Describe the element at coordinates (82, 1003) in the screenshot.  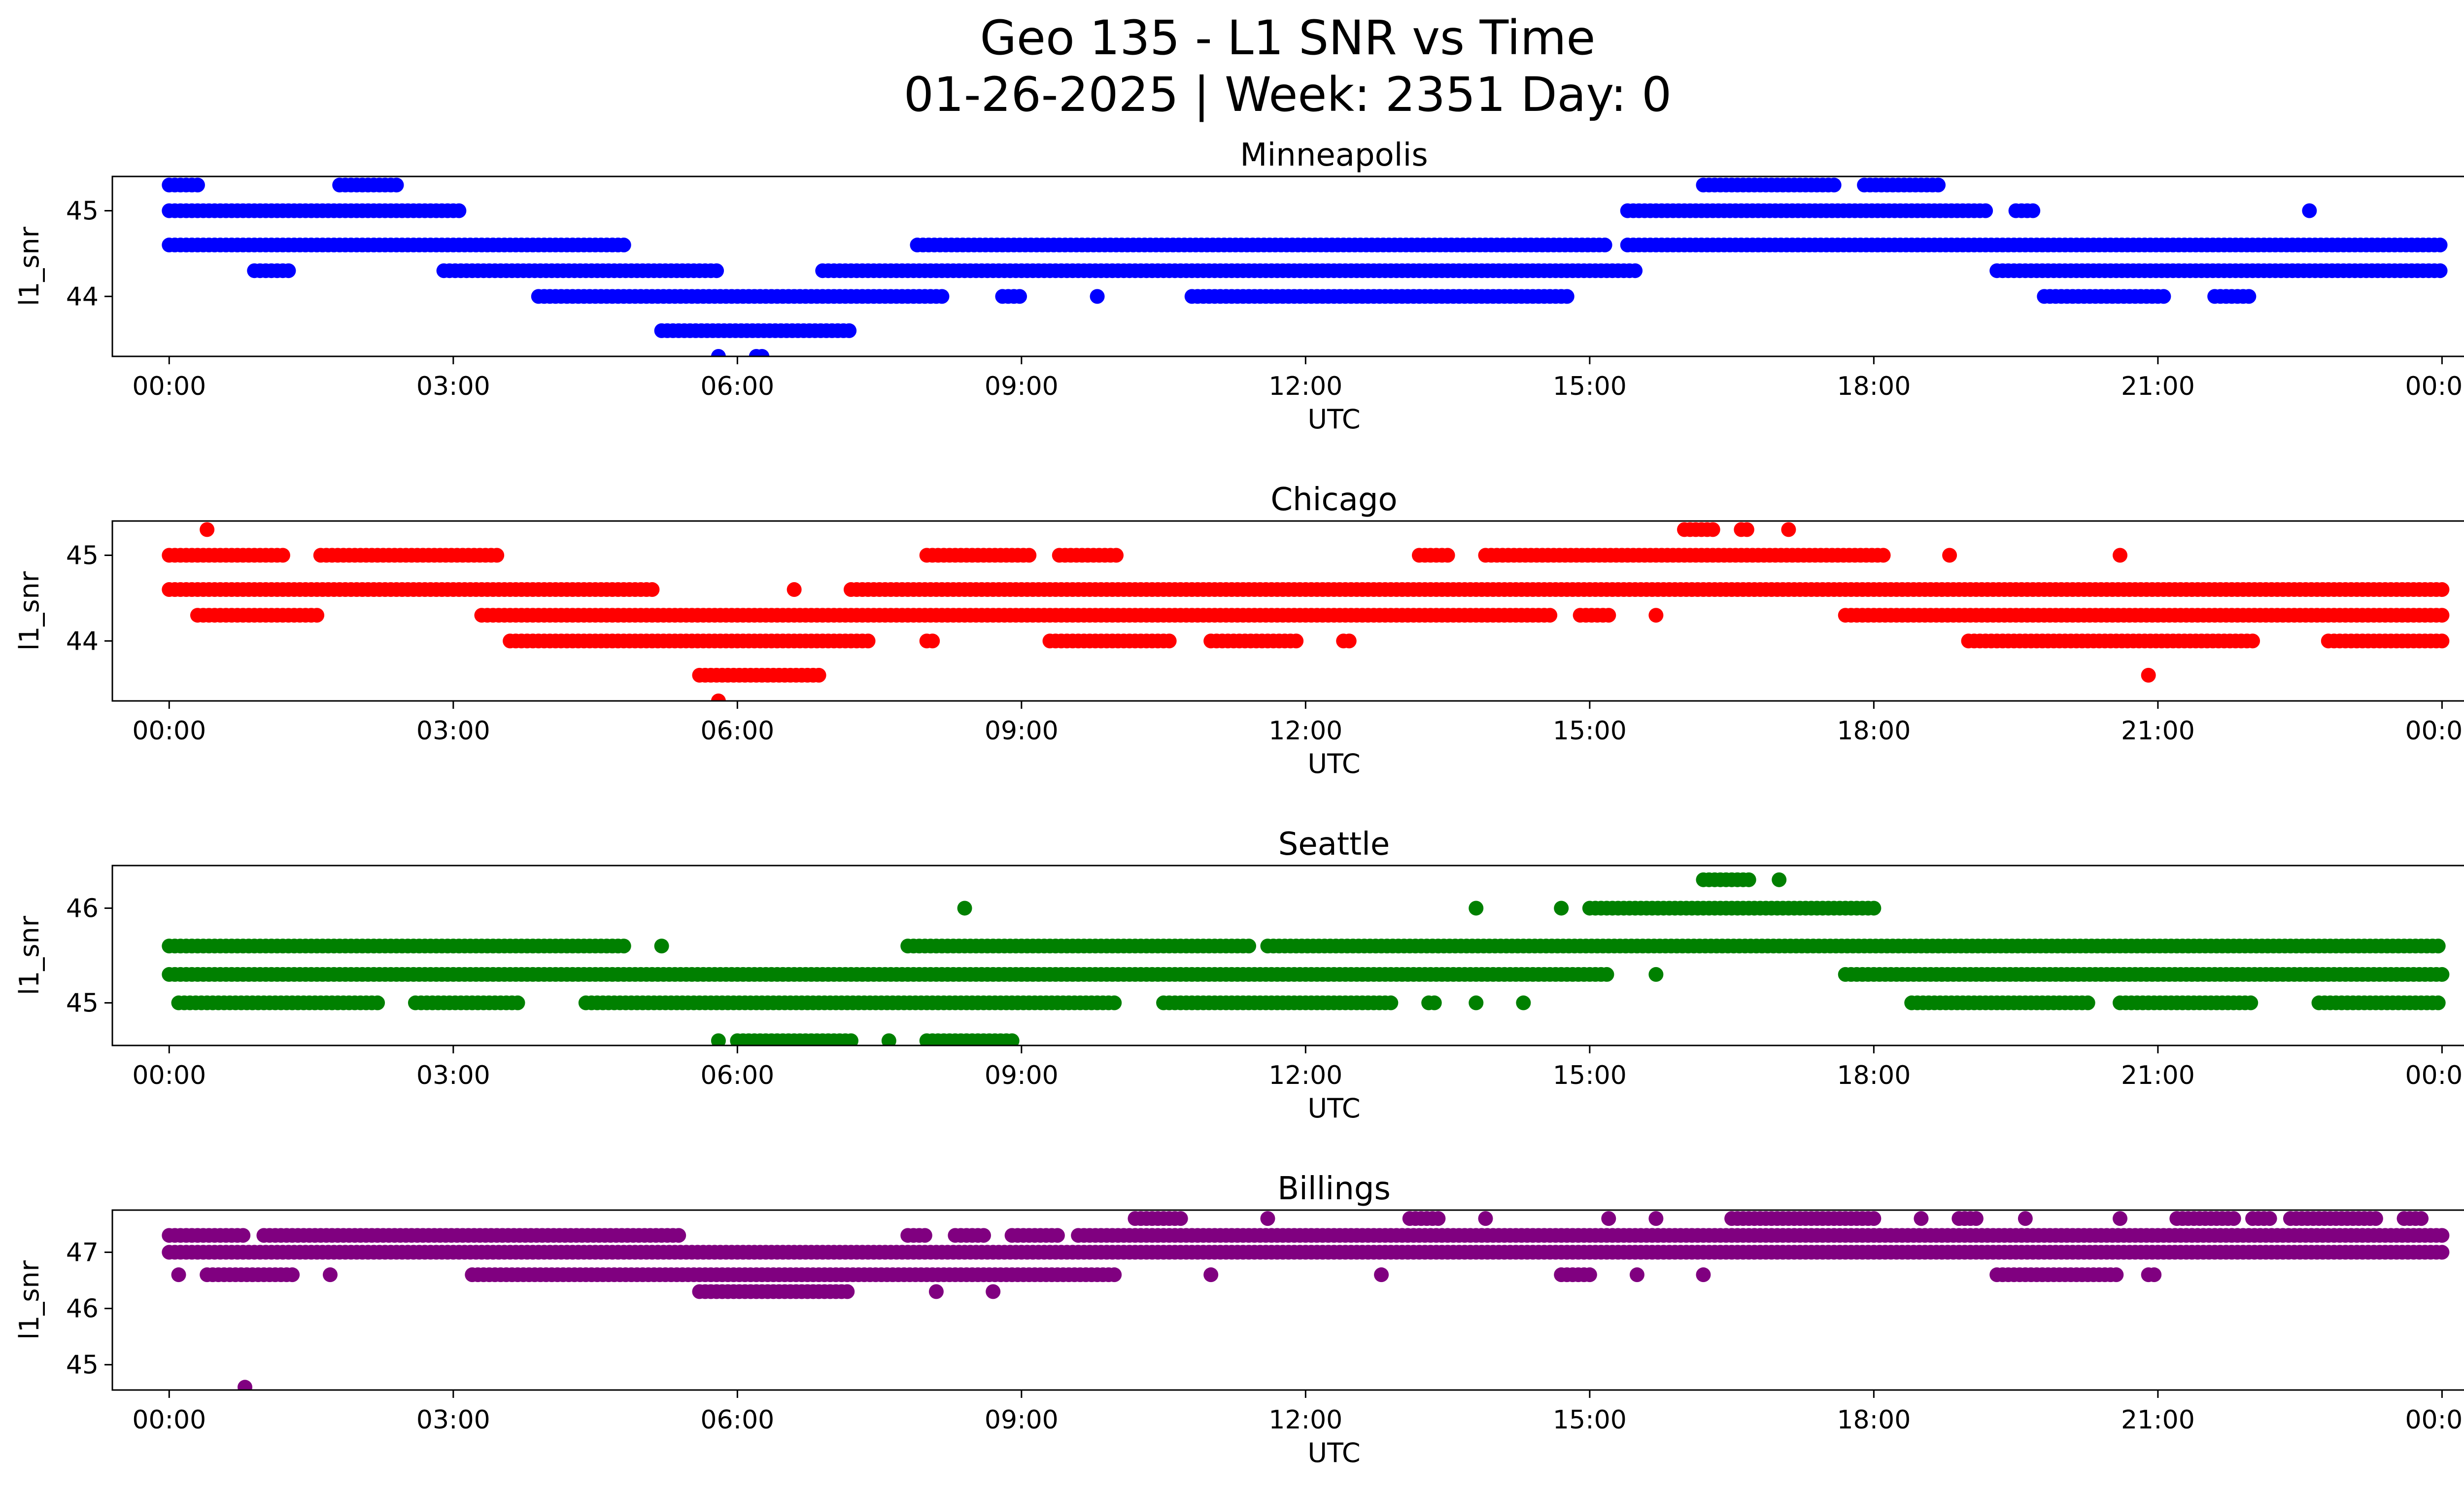
I see `y-tick-label: 45` at that location.